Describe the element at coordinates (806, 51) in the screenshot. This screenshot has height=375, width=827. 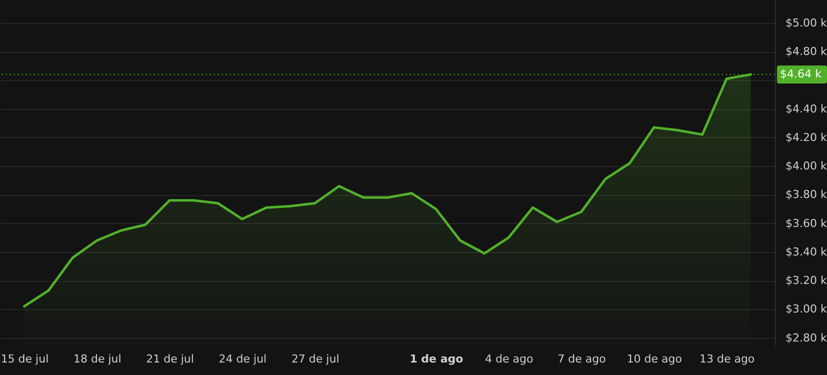
I see `y-tick-label: $4.80 k` at that location.